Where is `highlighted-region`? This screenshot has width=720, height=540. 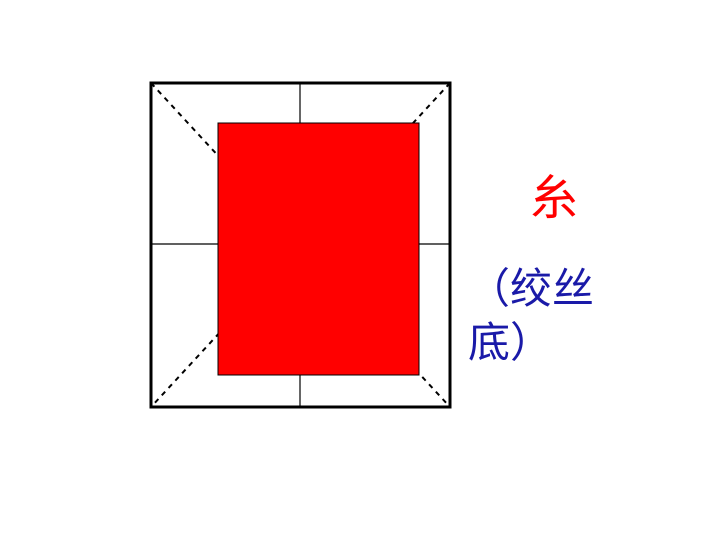 highlighted-region is located at coordinates (318, 249).